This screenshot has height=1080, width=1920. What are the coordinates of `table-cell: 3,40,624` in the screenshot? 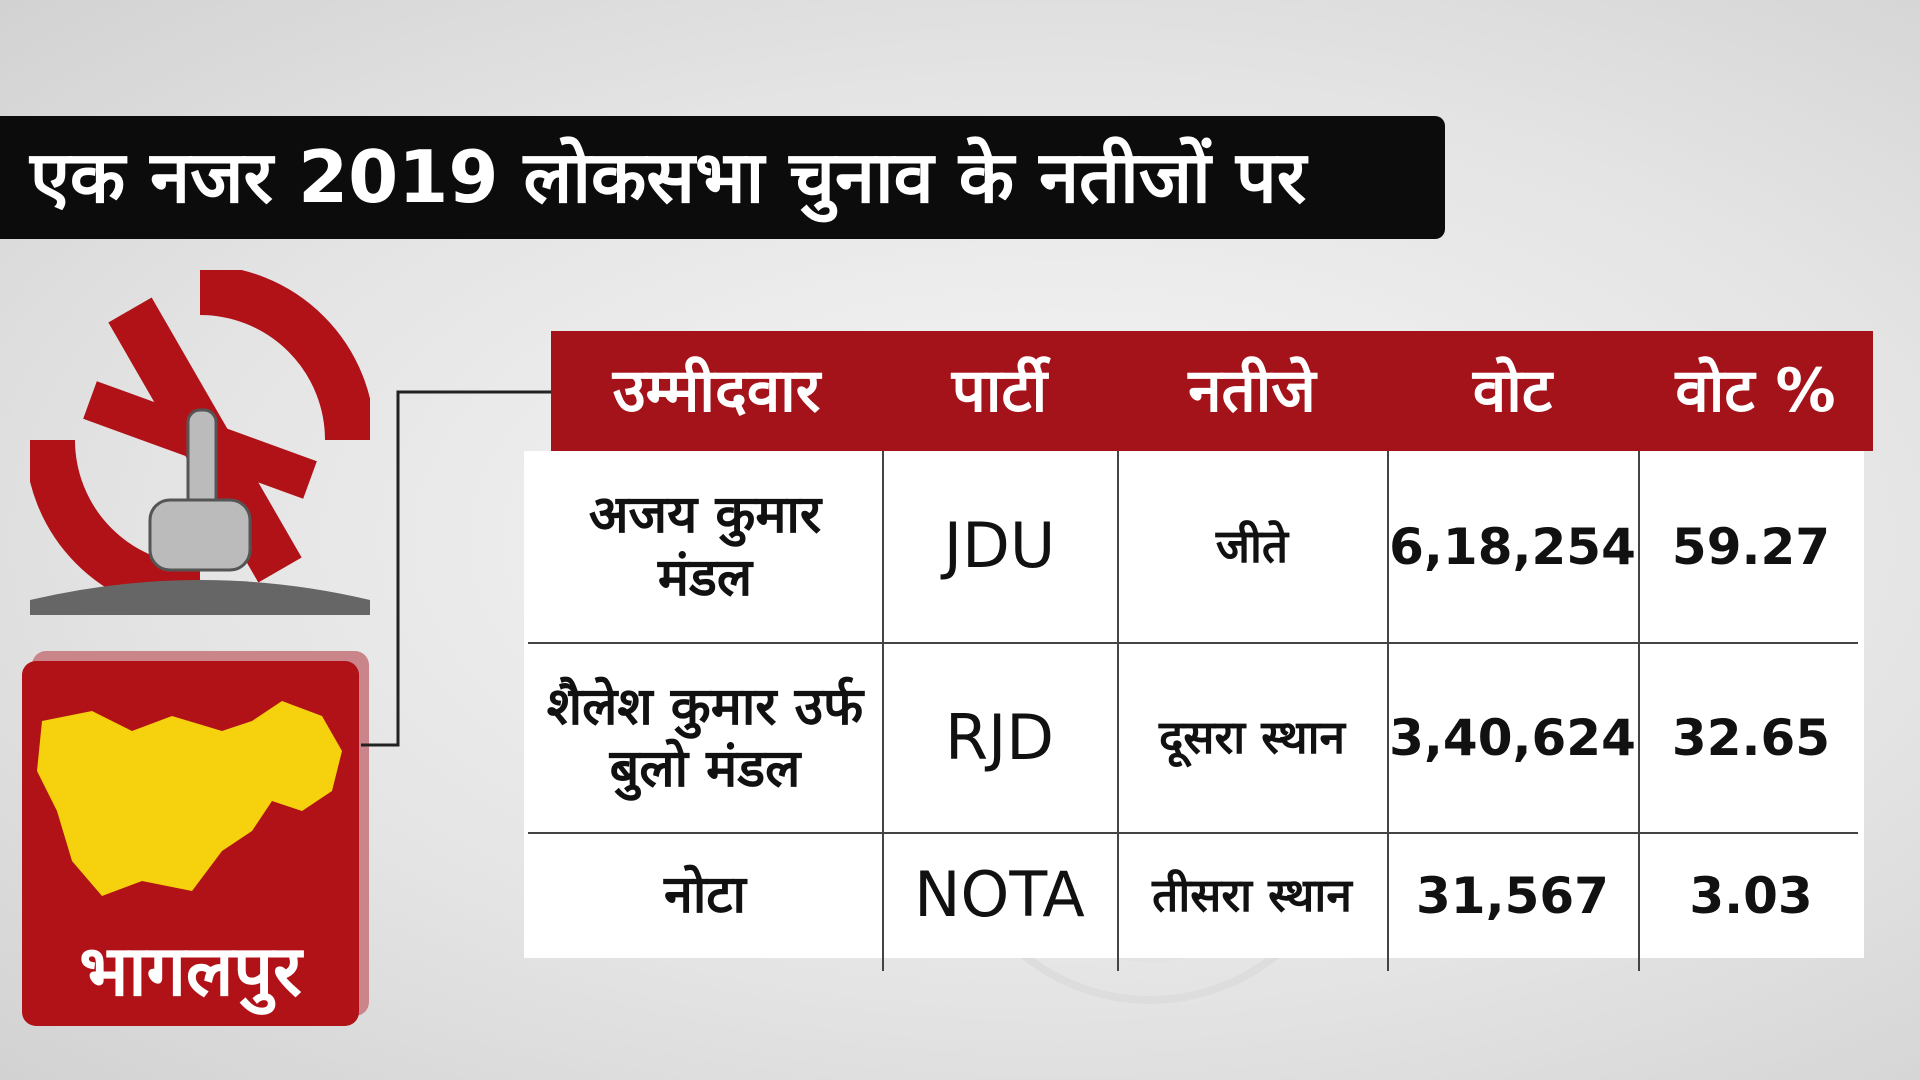 It's located at (1512, 738).